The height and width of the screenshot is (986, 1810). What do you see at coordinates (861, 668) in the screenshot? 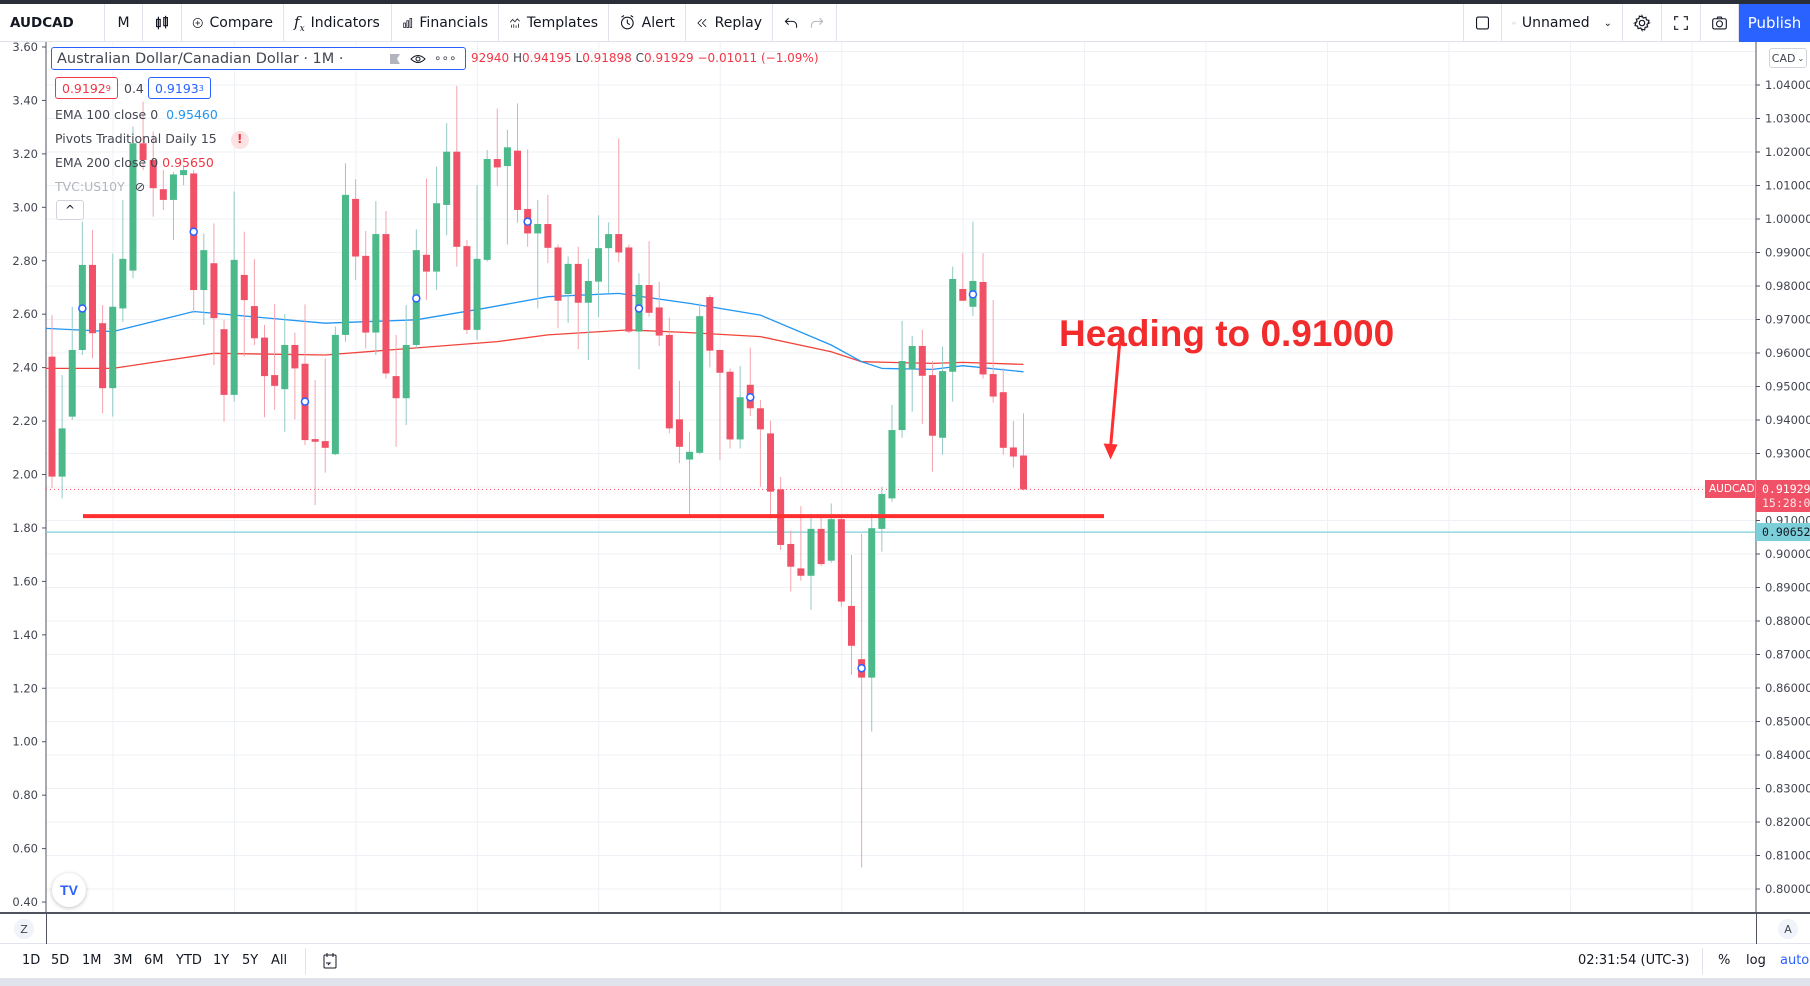
I see `pivot-marker` at bounding box center [861, 668].